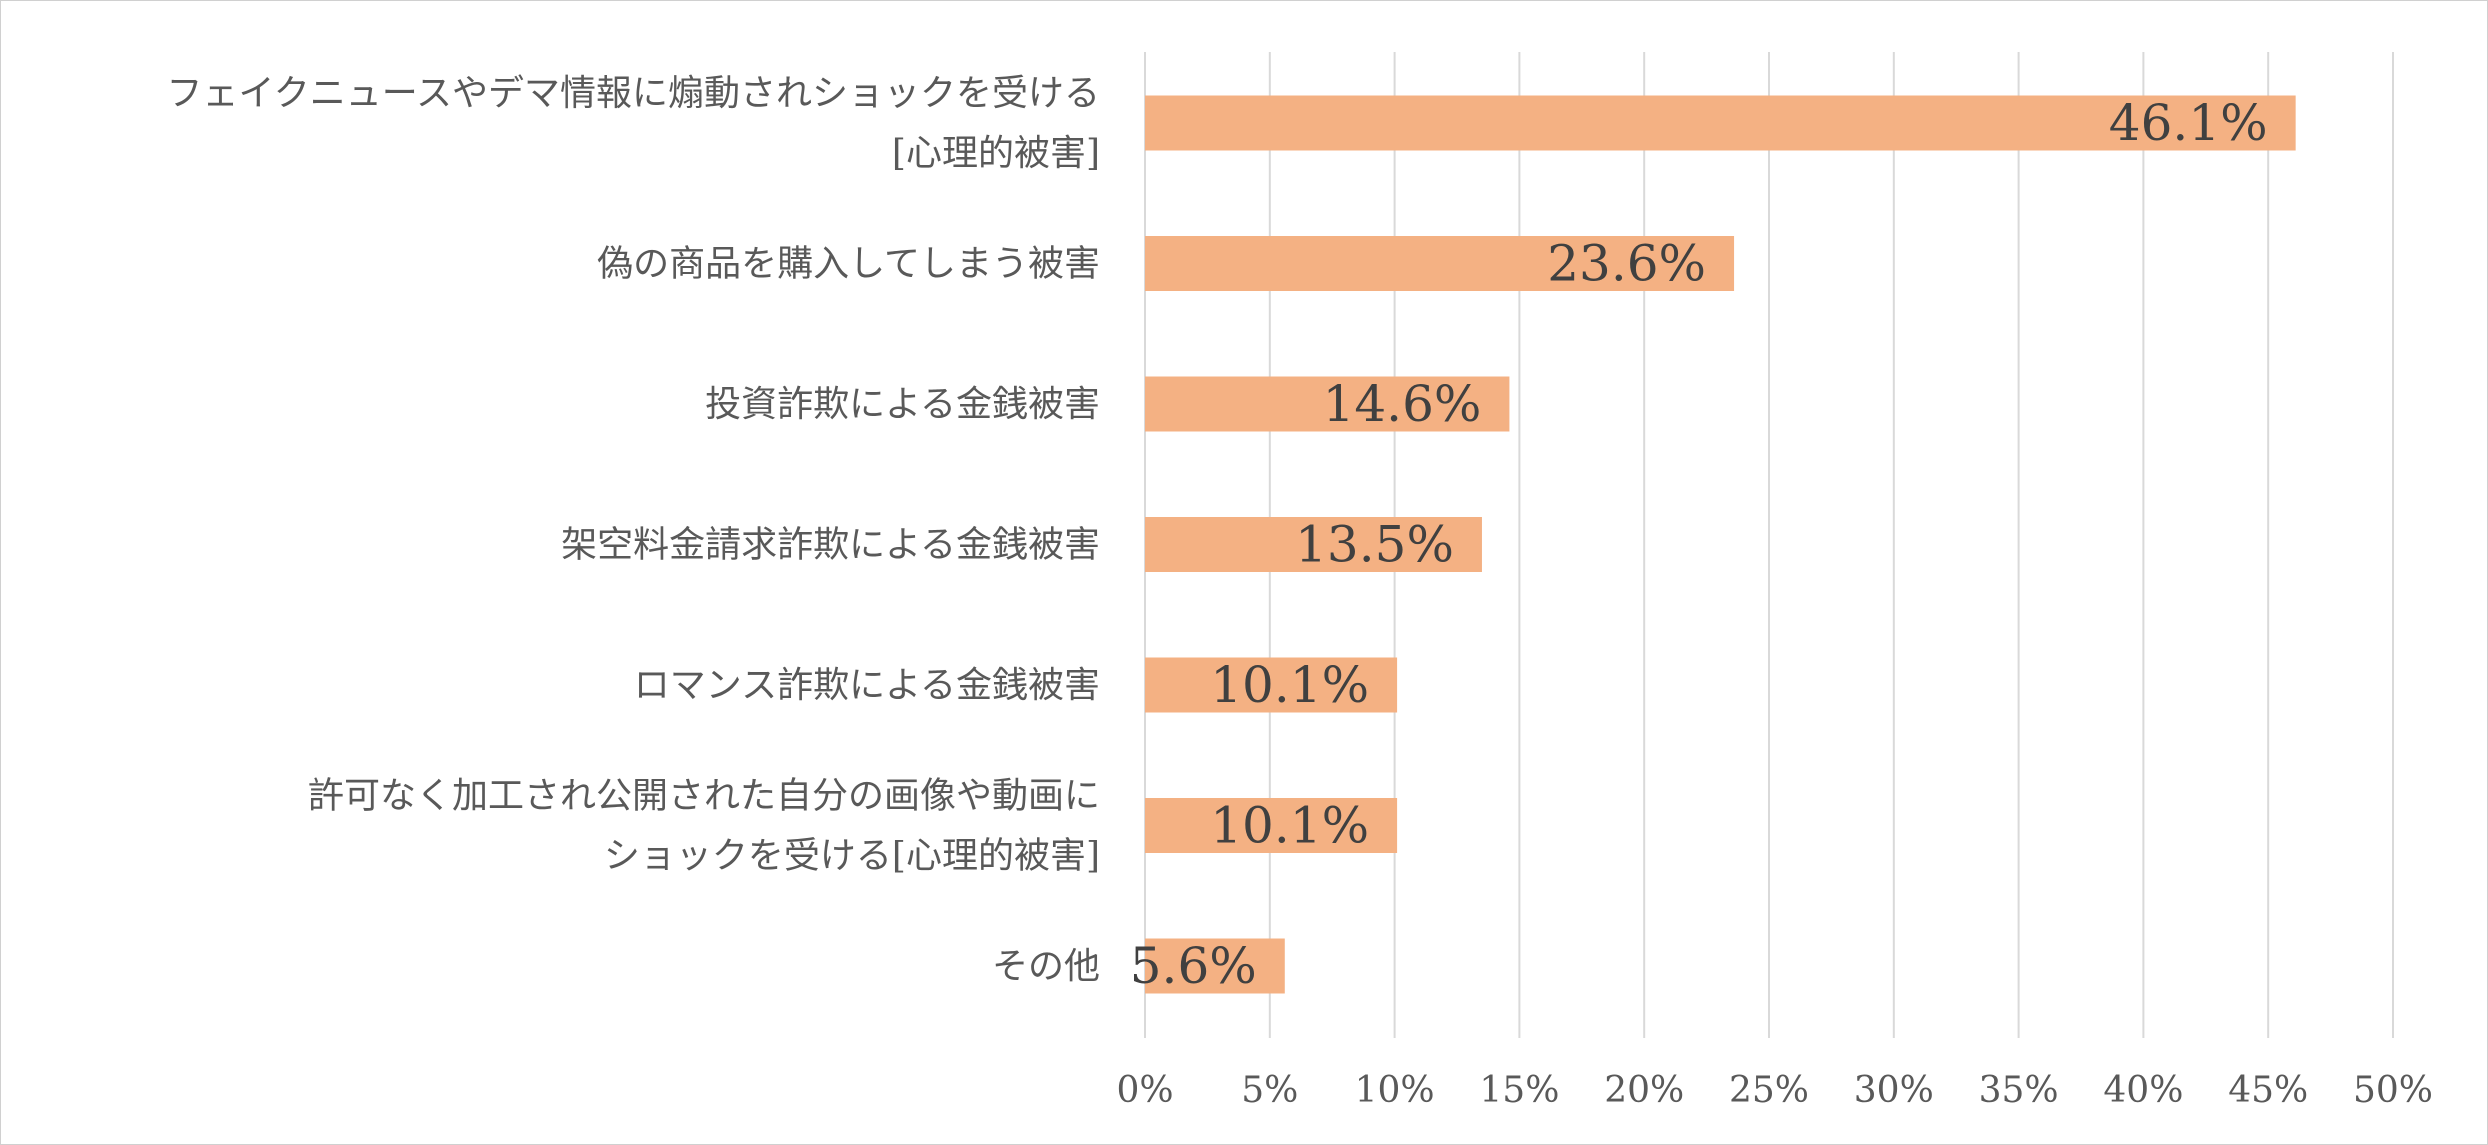 This screenshot has height=1145, width=2488. I want to click on x-tick-label: 25%, so click(1769, 1090).